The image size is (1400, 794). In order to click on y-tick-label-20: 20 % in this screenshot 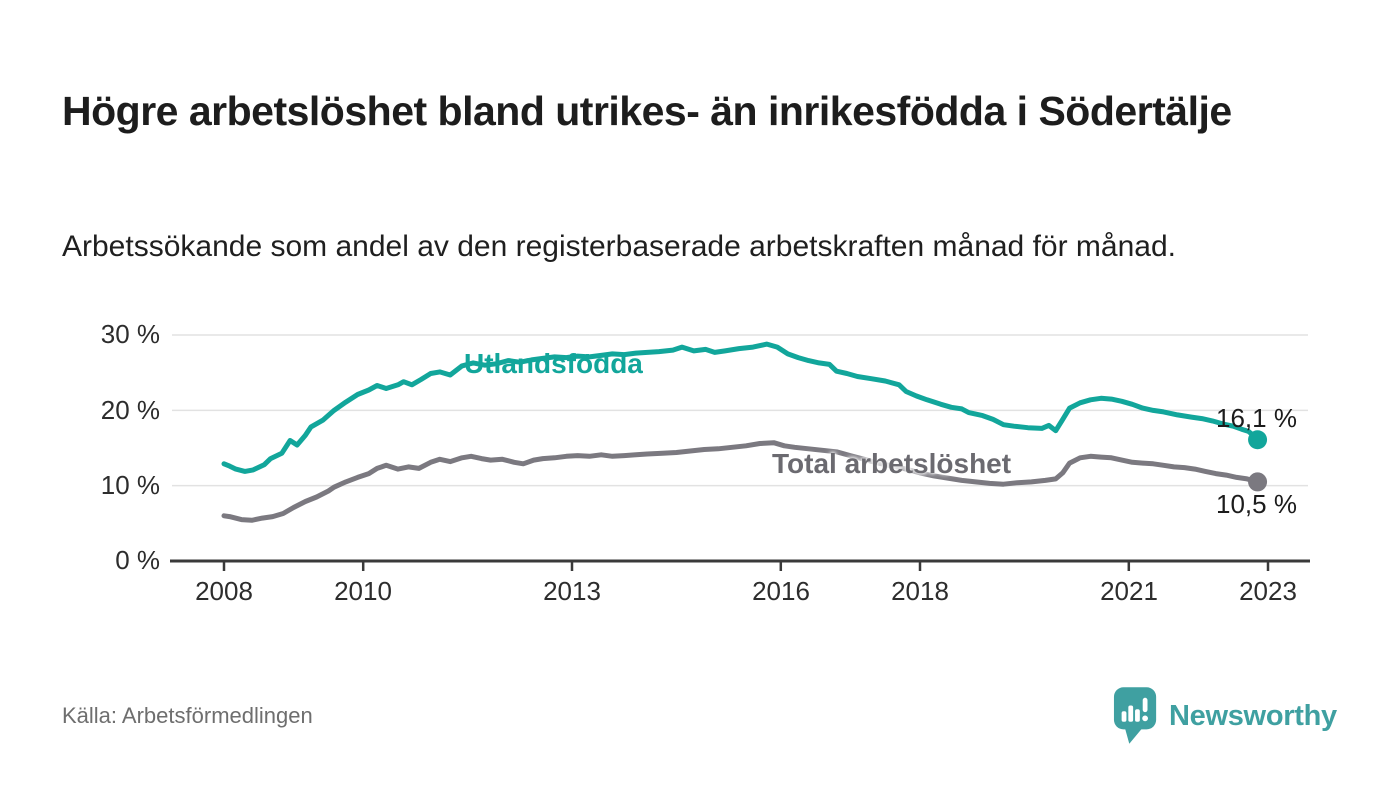, I will do `click(130, 410)`.